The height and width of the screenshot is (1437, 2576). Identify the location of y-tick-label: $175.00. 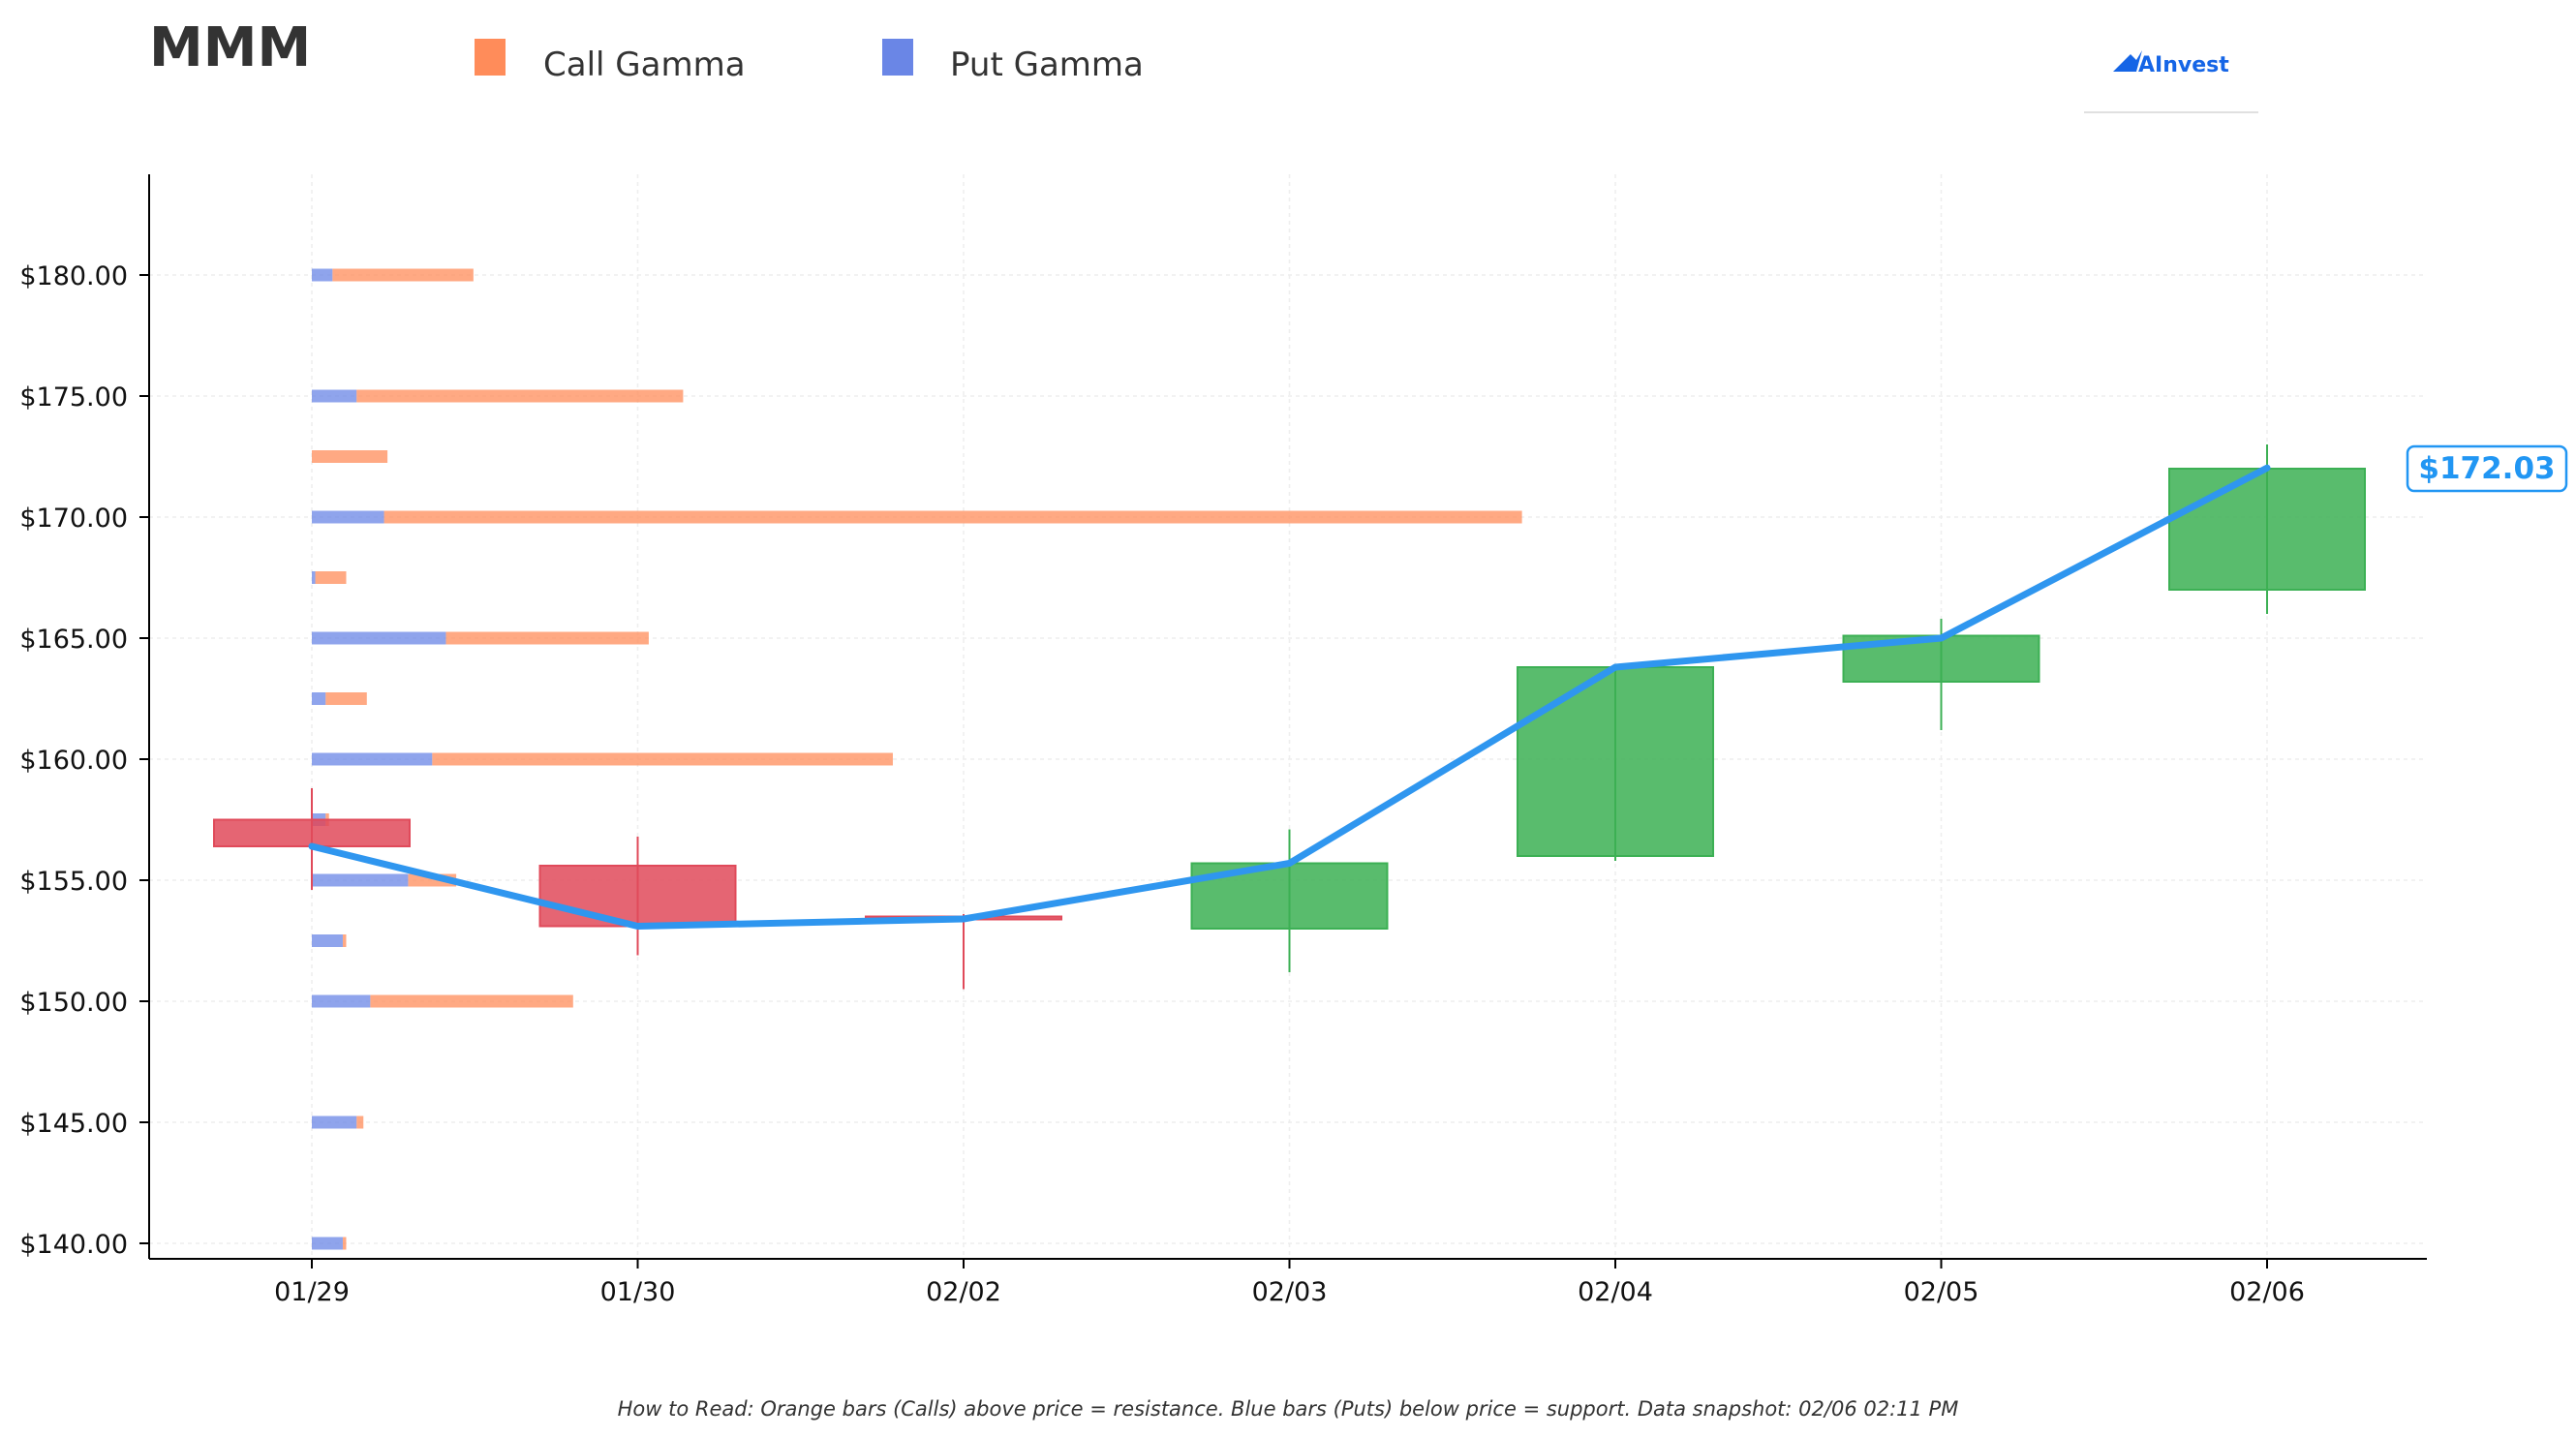
(73, 398).